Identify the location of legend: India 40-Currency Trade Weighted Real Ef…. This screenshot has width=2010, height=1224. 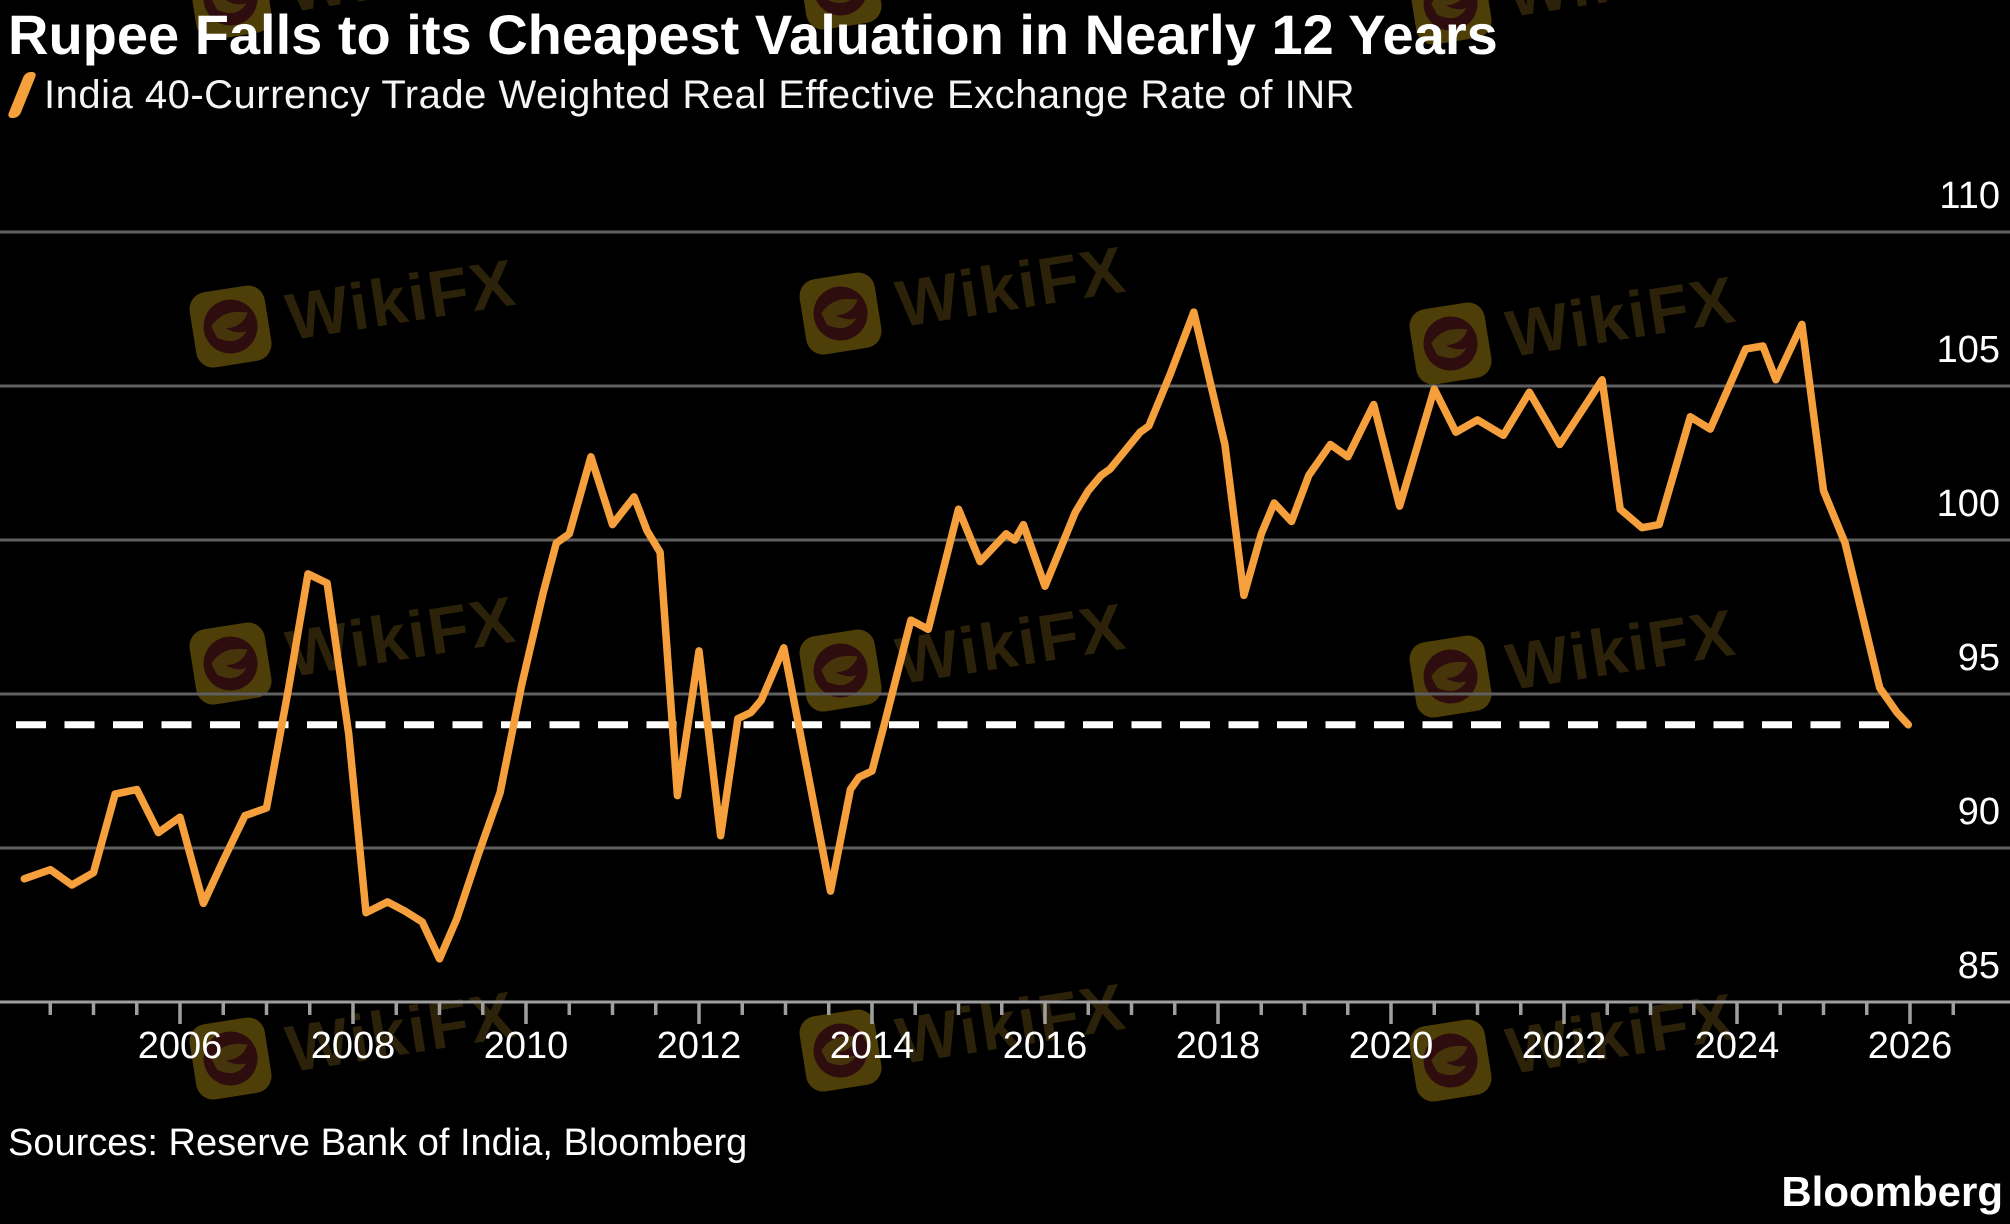
(680, 95).